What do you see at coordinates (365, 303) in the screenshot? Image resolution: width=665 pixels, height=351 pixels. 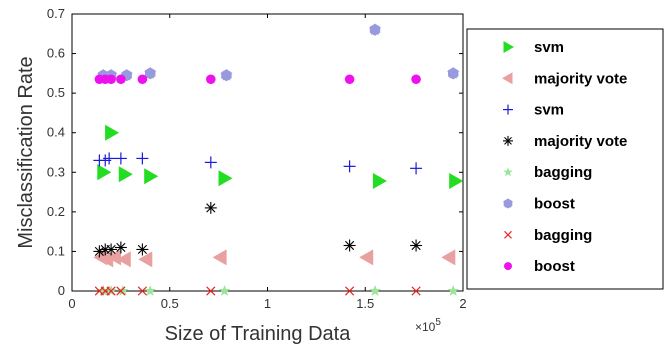 I see `x-tick-label: 1.5` at bounding box center [365, 303].